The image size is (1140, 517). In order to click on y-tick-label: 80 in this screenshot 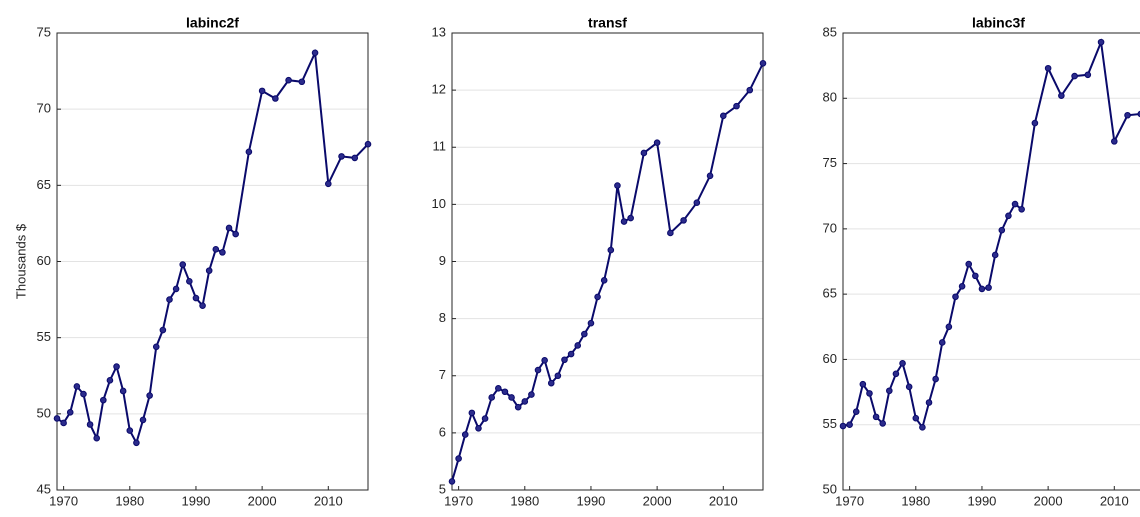, I will do `click(830, 97)`.